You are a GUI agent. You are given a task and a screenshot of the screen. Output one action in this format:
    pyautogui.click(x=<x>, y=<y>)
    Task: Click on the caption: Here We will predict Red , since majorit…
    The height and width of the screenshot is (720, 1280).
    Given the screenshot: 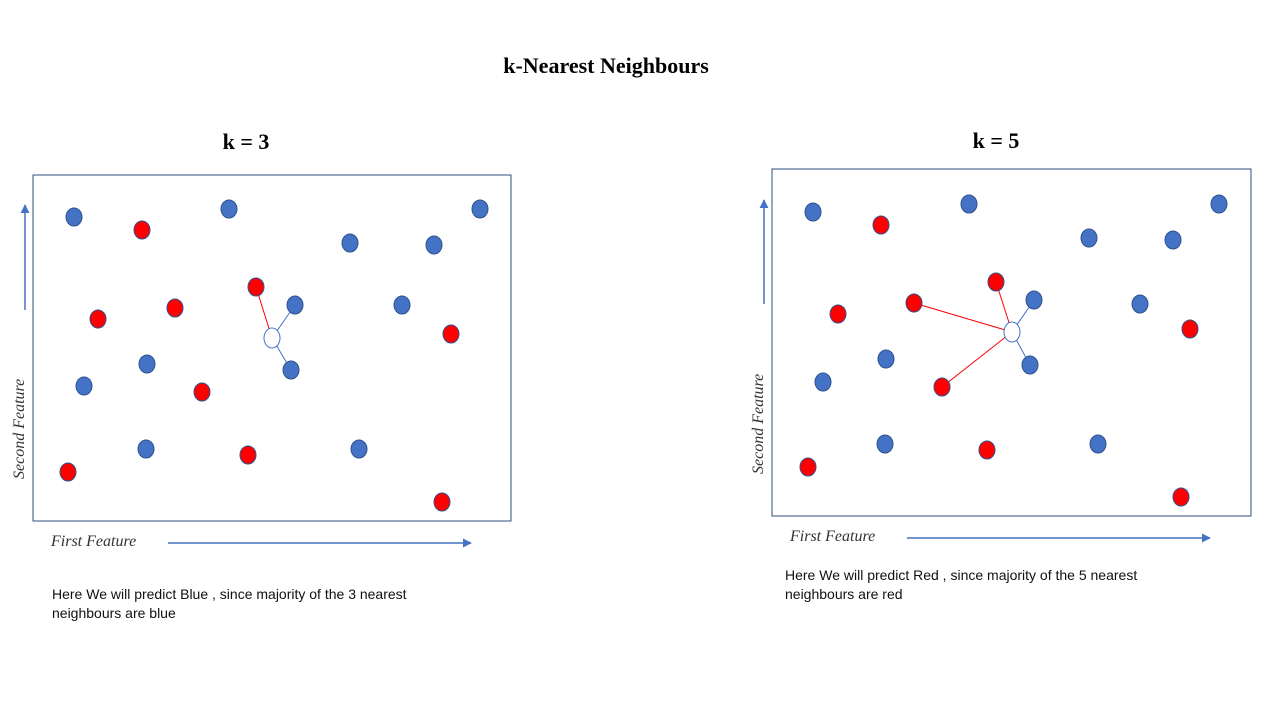 What is the action you would take?
    pyautogui.click(x=961, y=584)
    